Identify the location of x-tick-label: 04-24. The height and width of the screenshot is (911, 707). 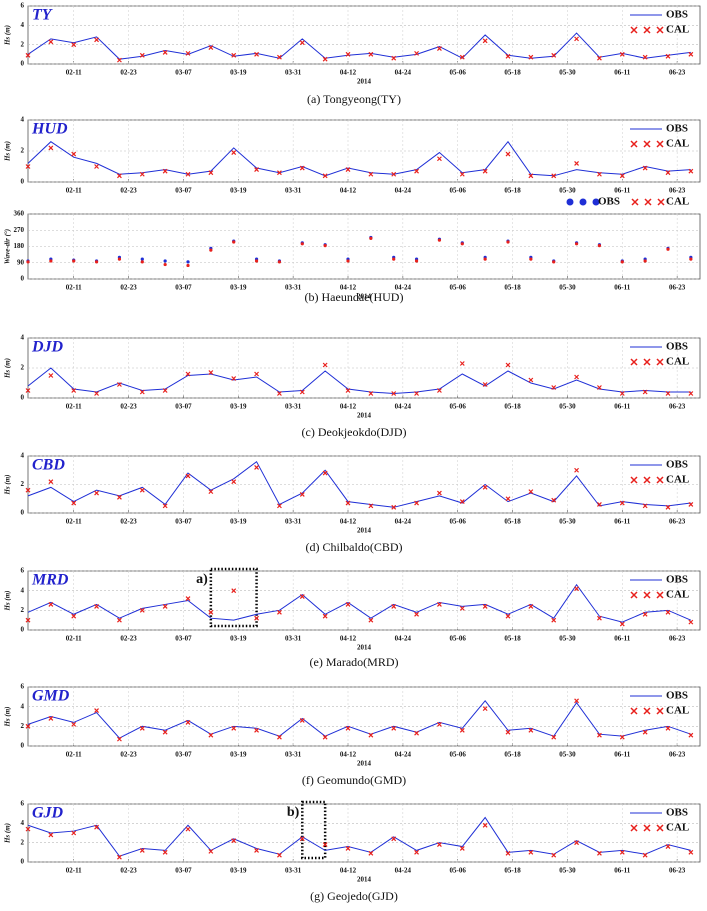
(403, 288).